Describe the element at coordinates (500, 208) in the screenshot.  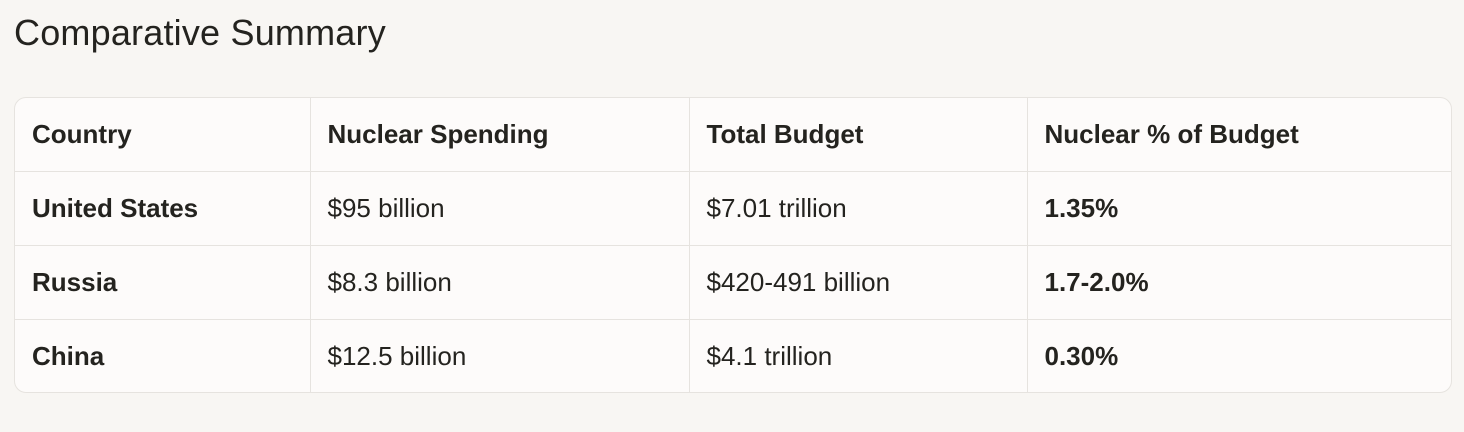
I see `cell-nuclear-spending: $95 billion` at that location.